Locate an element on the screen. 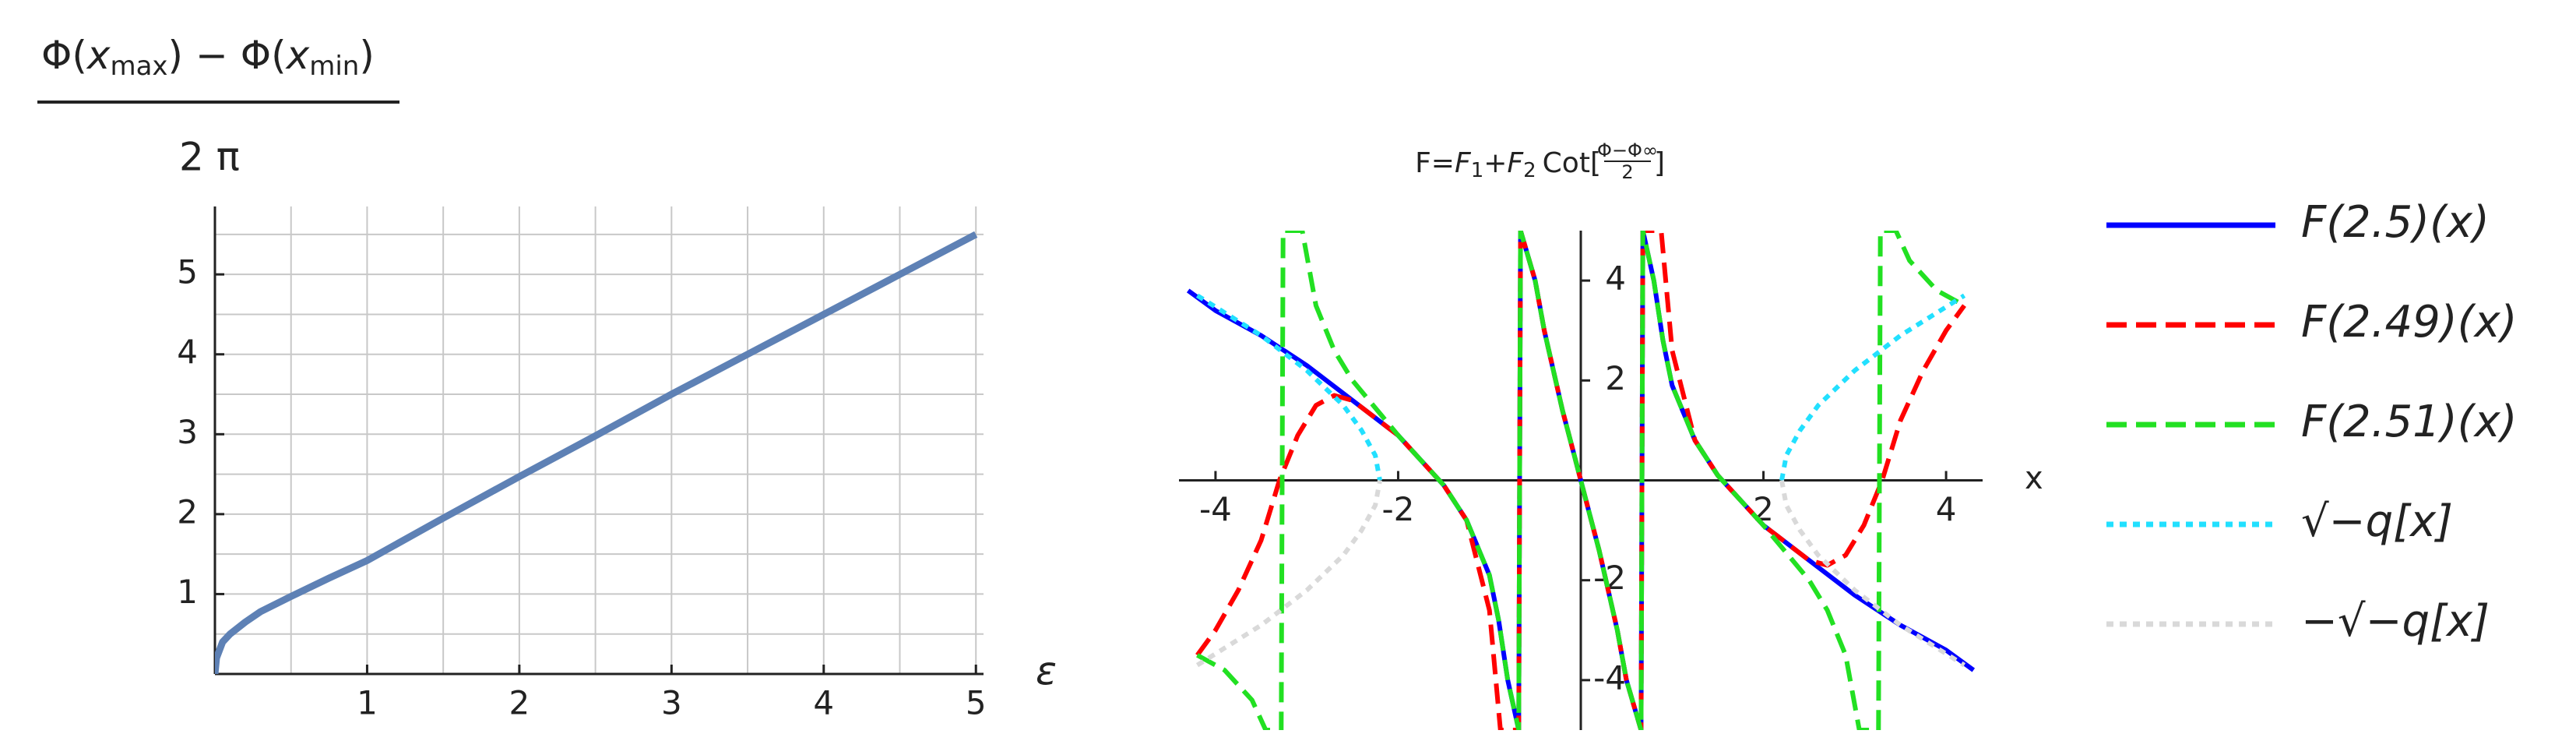 This screenshot has height=755, width=2576. title-part: Cot[ is located at coordinates (1572, 163).